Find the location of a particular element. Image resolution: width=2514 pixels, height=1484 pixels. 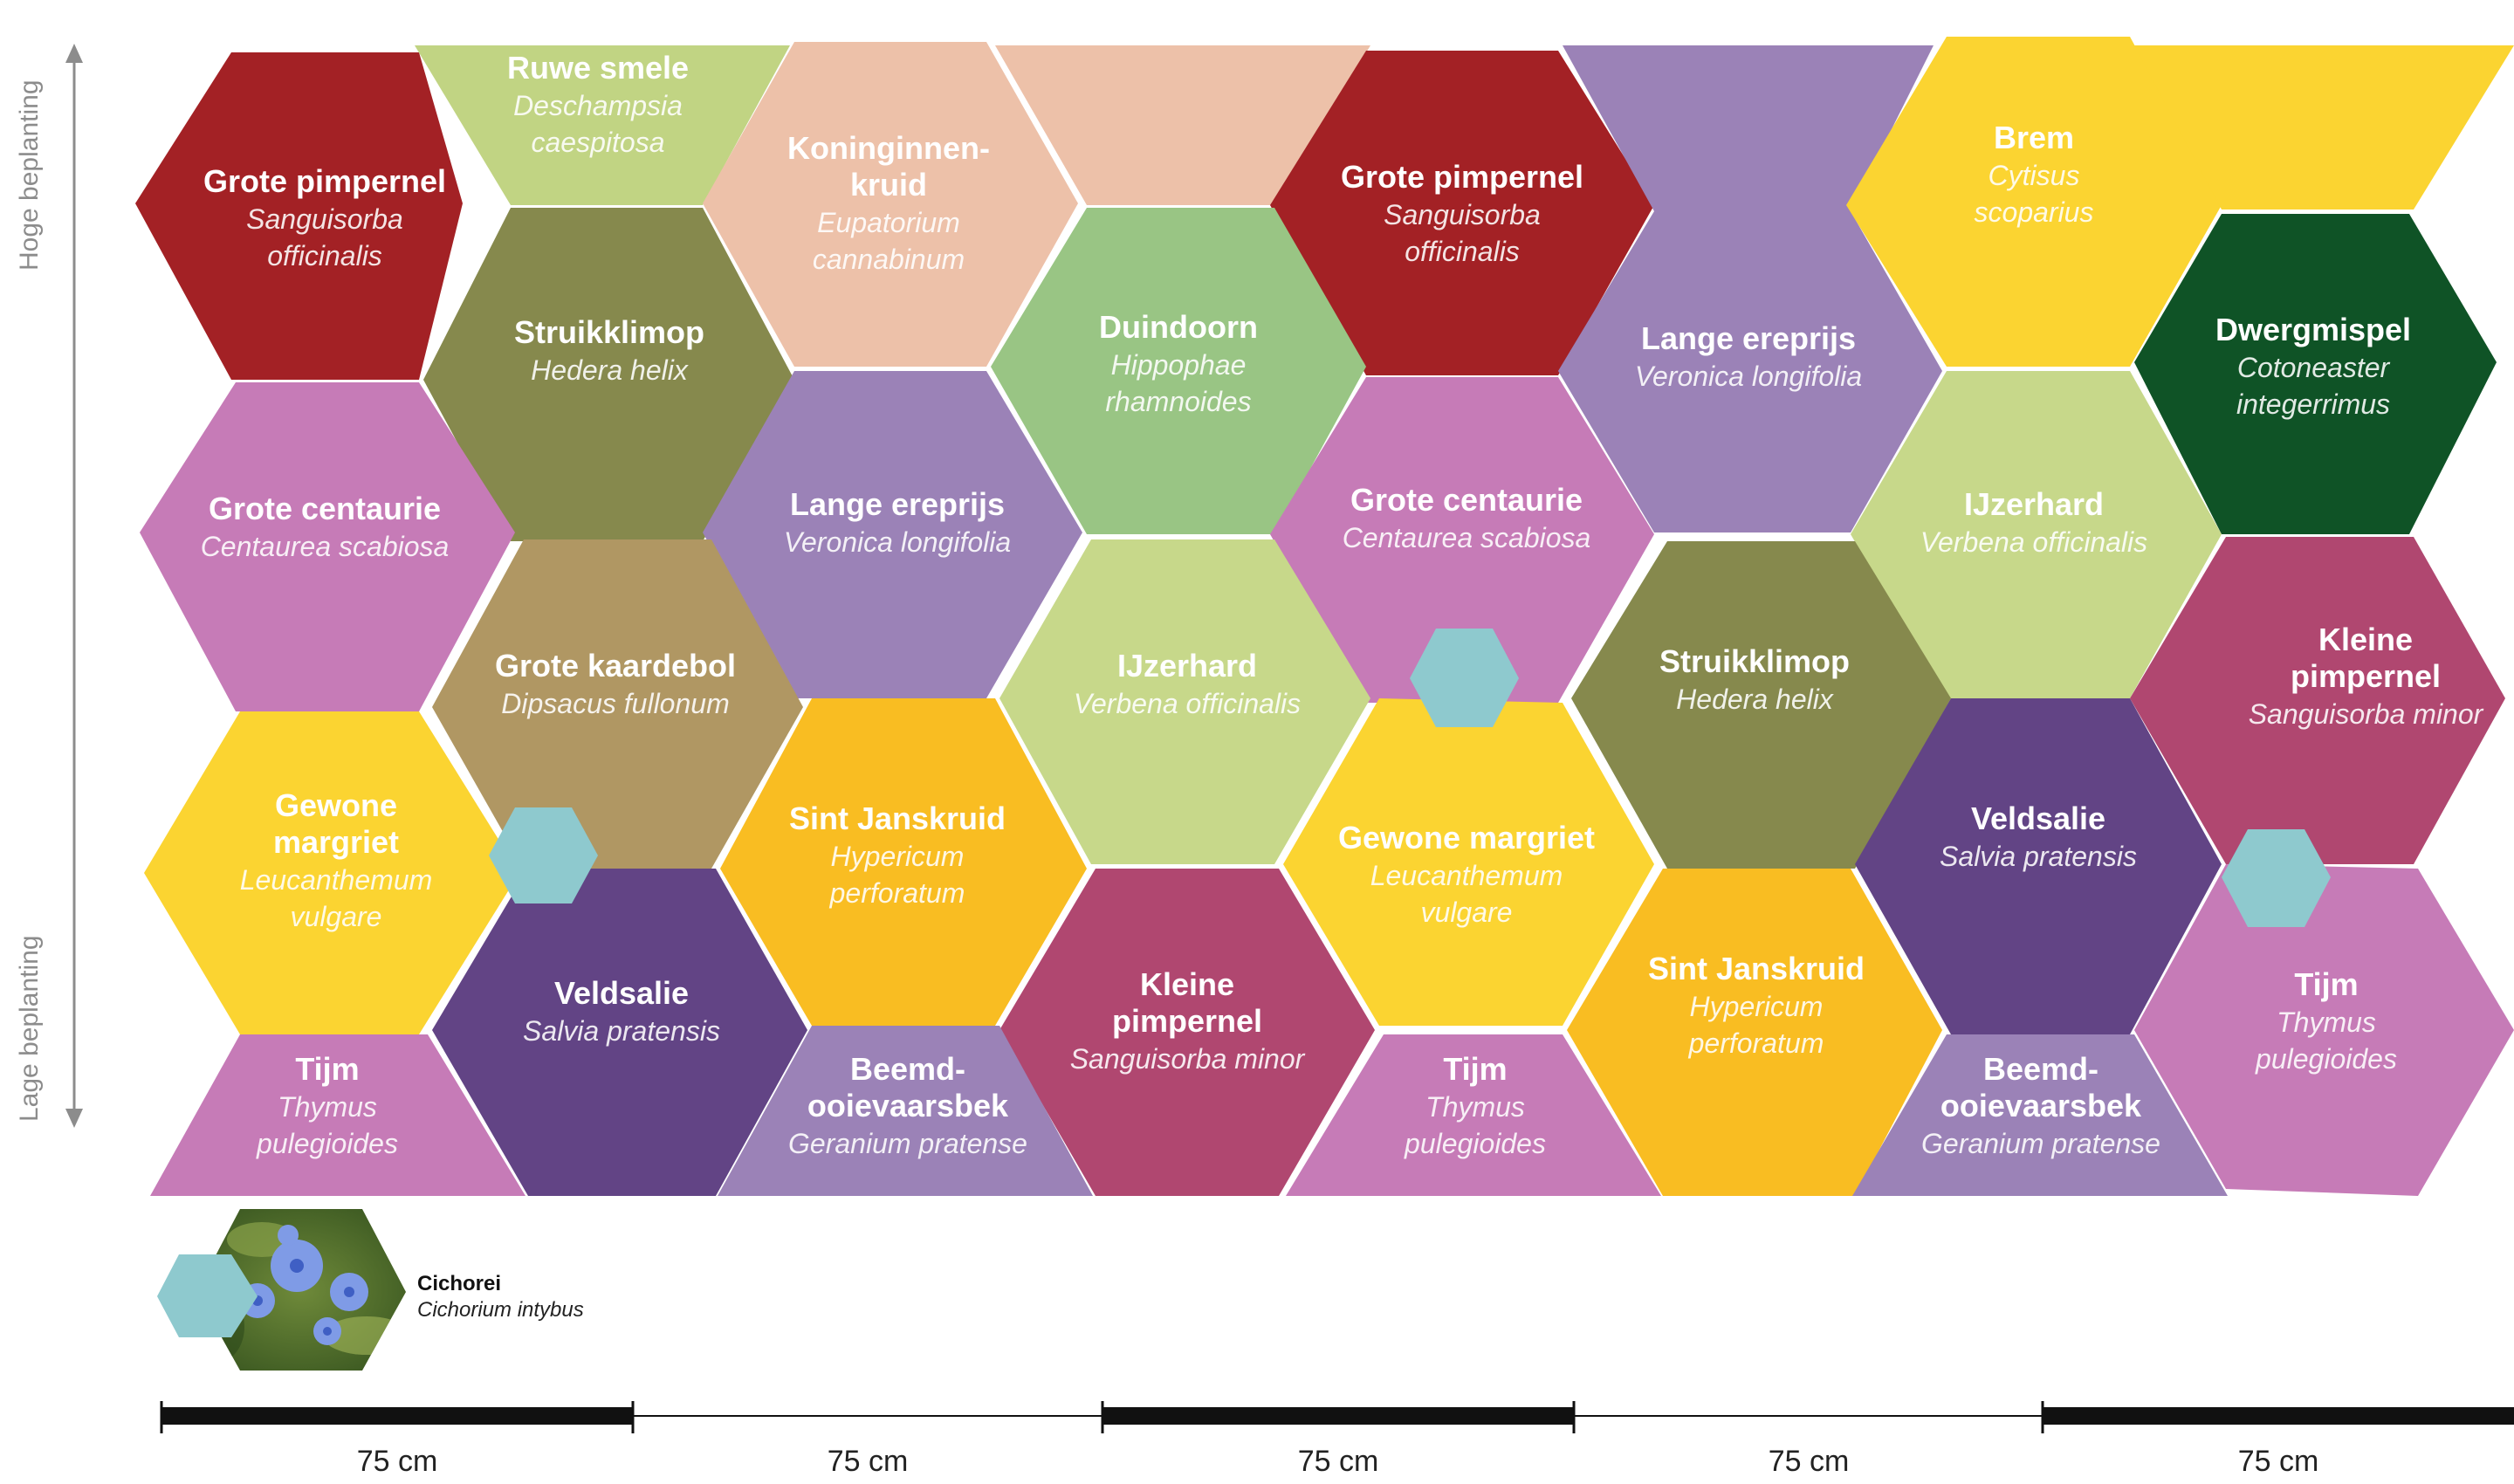

plant-latin-name: Thymus is located at coordinates (327, 1107).